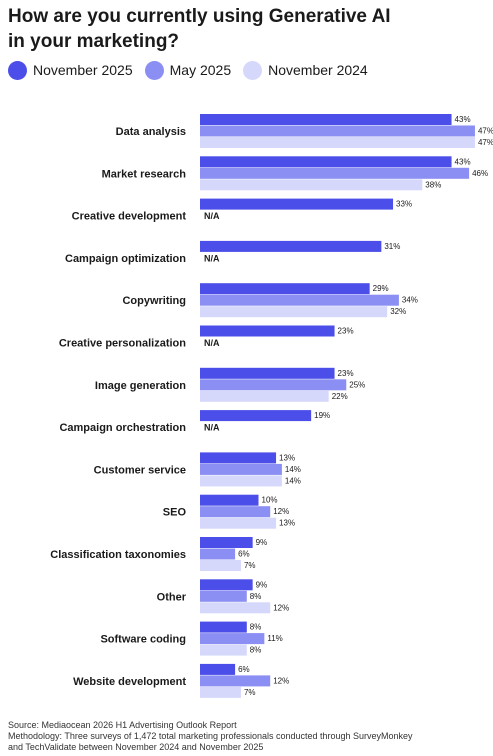 This screenshot has width=493, height=756. Describe the element at coordinates (144, 174) in the screenshot. I see `category-label-market-research: Market research` at that location.